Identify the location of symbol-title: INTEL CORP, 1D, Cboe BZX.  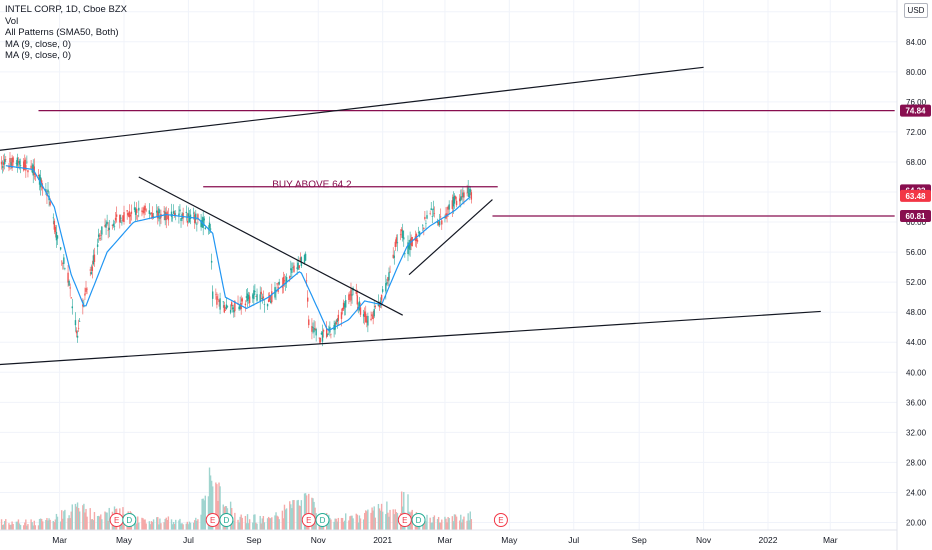
(66, 9).